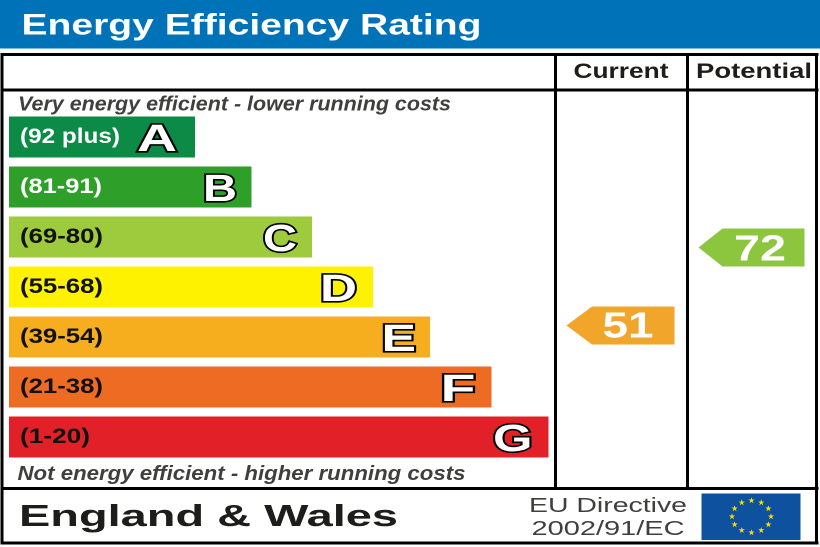 The height and width of the screenshot is (547, 820). Describe the element at coordinates (55, 436) in the screenshot. I see `svg-text: (1-20)` at that location.